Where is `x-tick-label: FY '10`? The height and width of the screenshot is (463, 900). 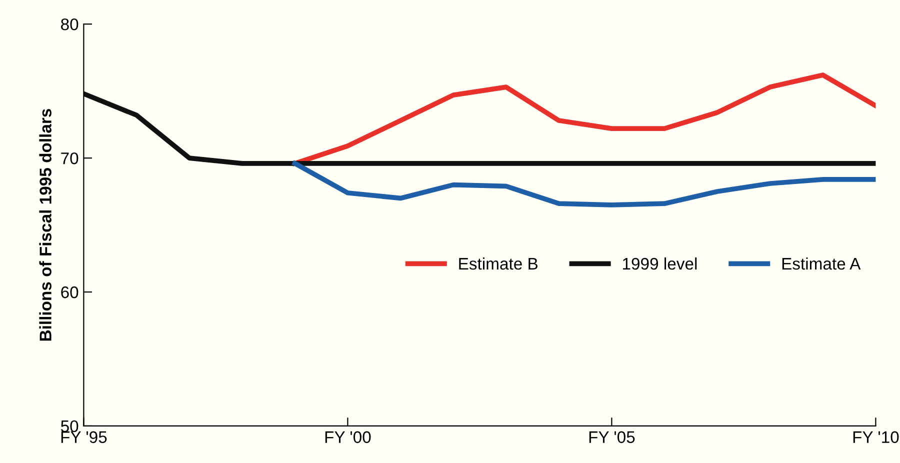 x-tick-label: FY '10 is located at coordinates (876, 437).